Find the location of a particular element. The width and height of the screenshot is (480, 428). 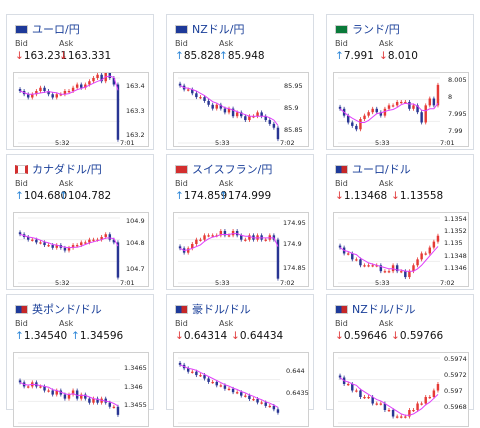

y-tick-label: 0.5972 is located at coordinates (455, 375).